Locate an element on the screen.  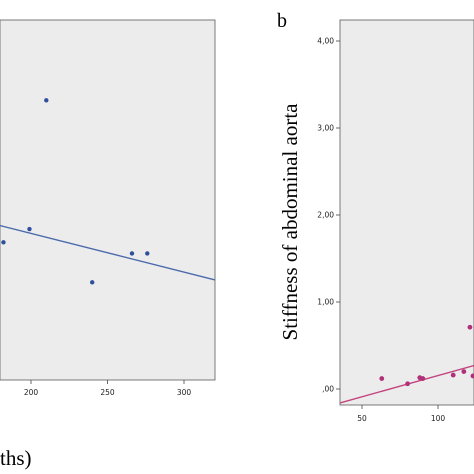
y-tick-label: 2,00 is located at coordinates (325, 215).